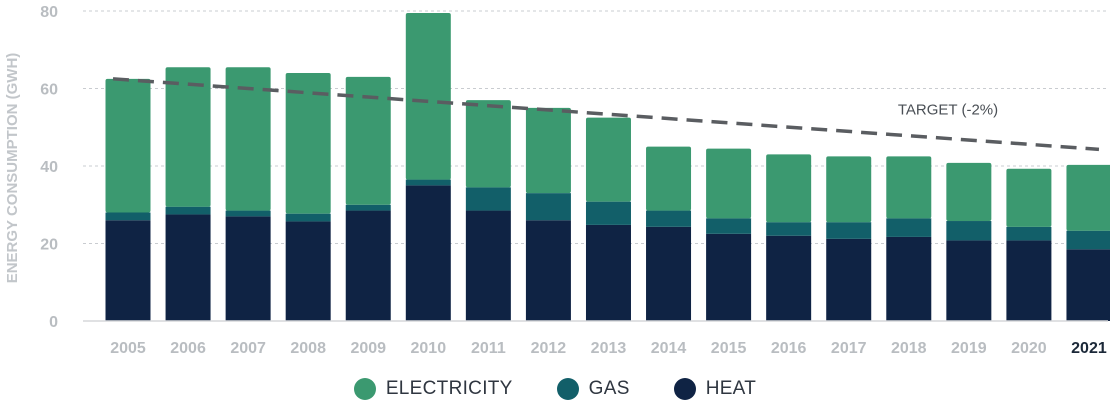  What do you see at coordinates (1029, 233) in the screenshot?
I see `bar-gas-2020` at bounding box center [1029, 233].